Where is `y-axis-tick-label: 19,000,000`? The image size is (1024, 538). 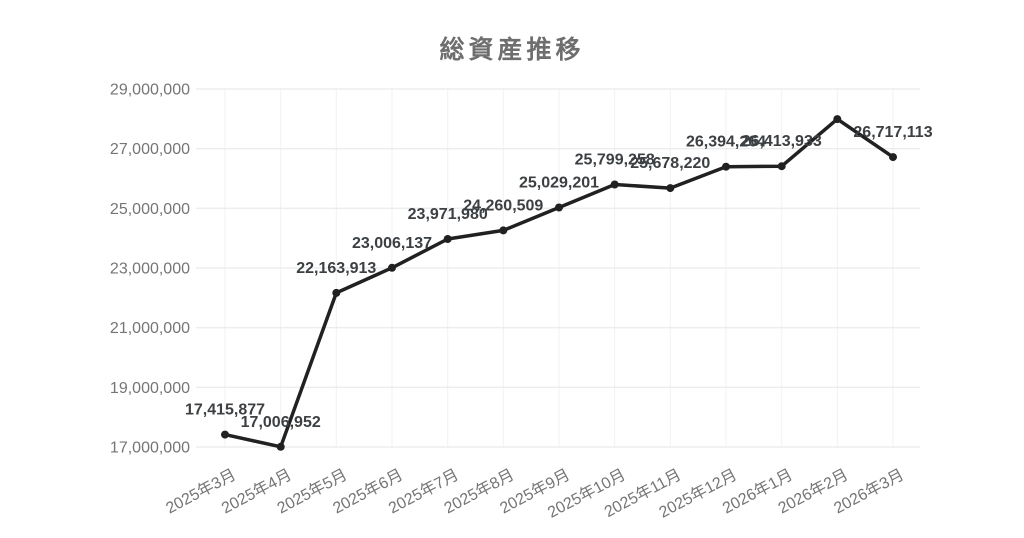
y-axis-tick-label: 19,000,000 is located at coordinates (150, 388).